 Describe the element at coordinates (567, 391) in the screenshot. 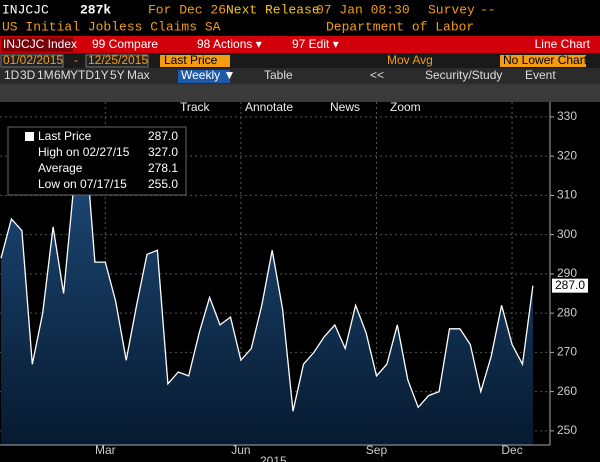

I see `y-tick-label: 260` at that location.